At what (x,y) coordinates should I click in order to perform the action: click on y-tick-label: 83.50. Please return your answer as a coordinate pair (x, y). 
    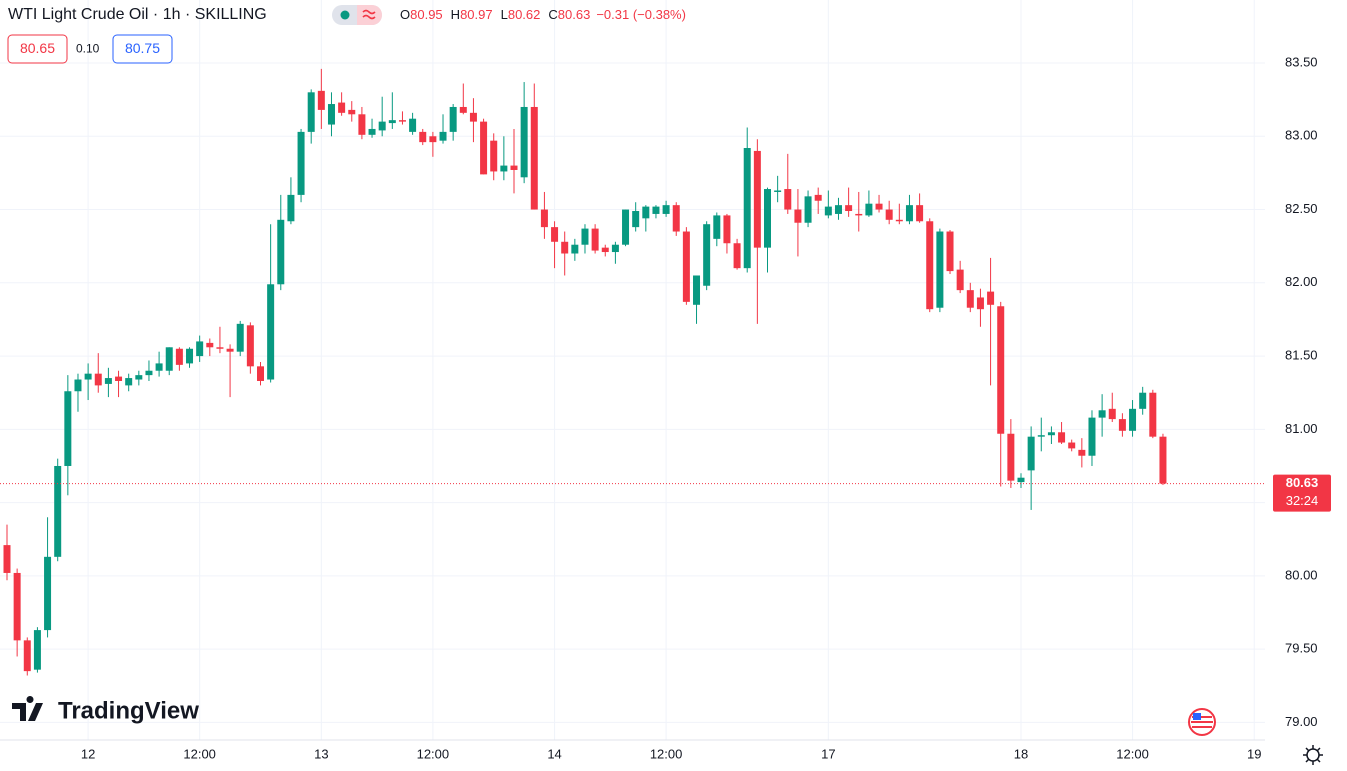
    Looking at the image, I should click on (1301, 61).